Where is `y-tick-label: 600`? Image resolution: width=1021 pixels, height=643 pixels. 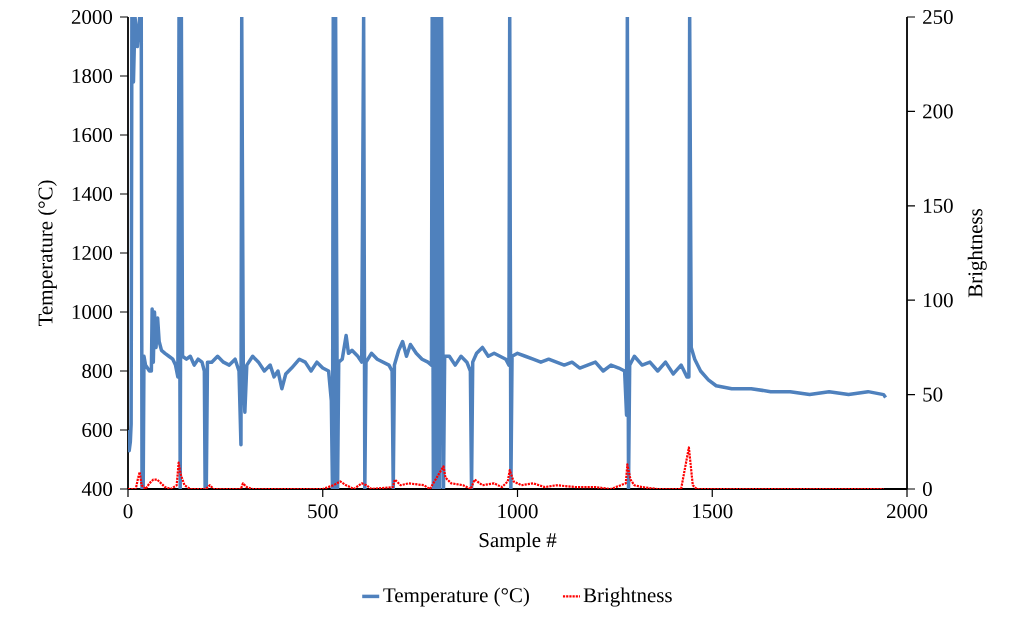
y-tick-label: 600 is located at coordinates (97, 430).